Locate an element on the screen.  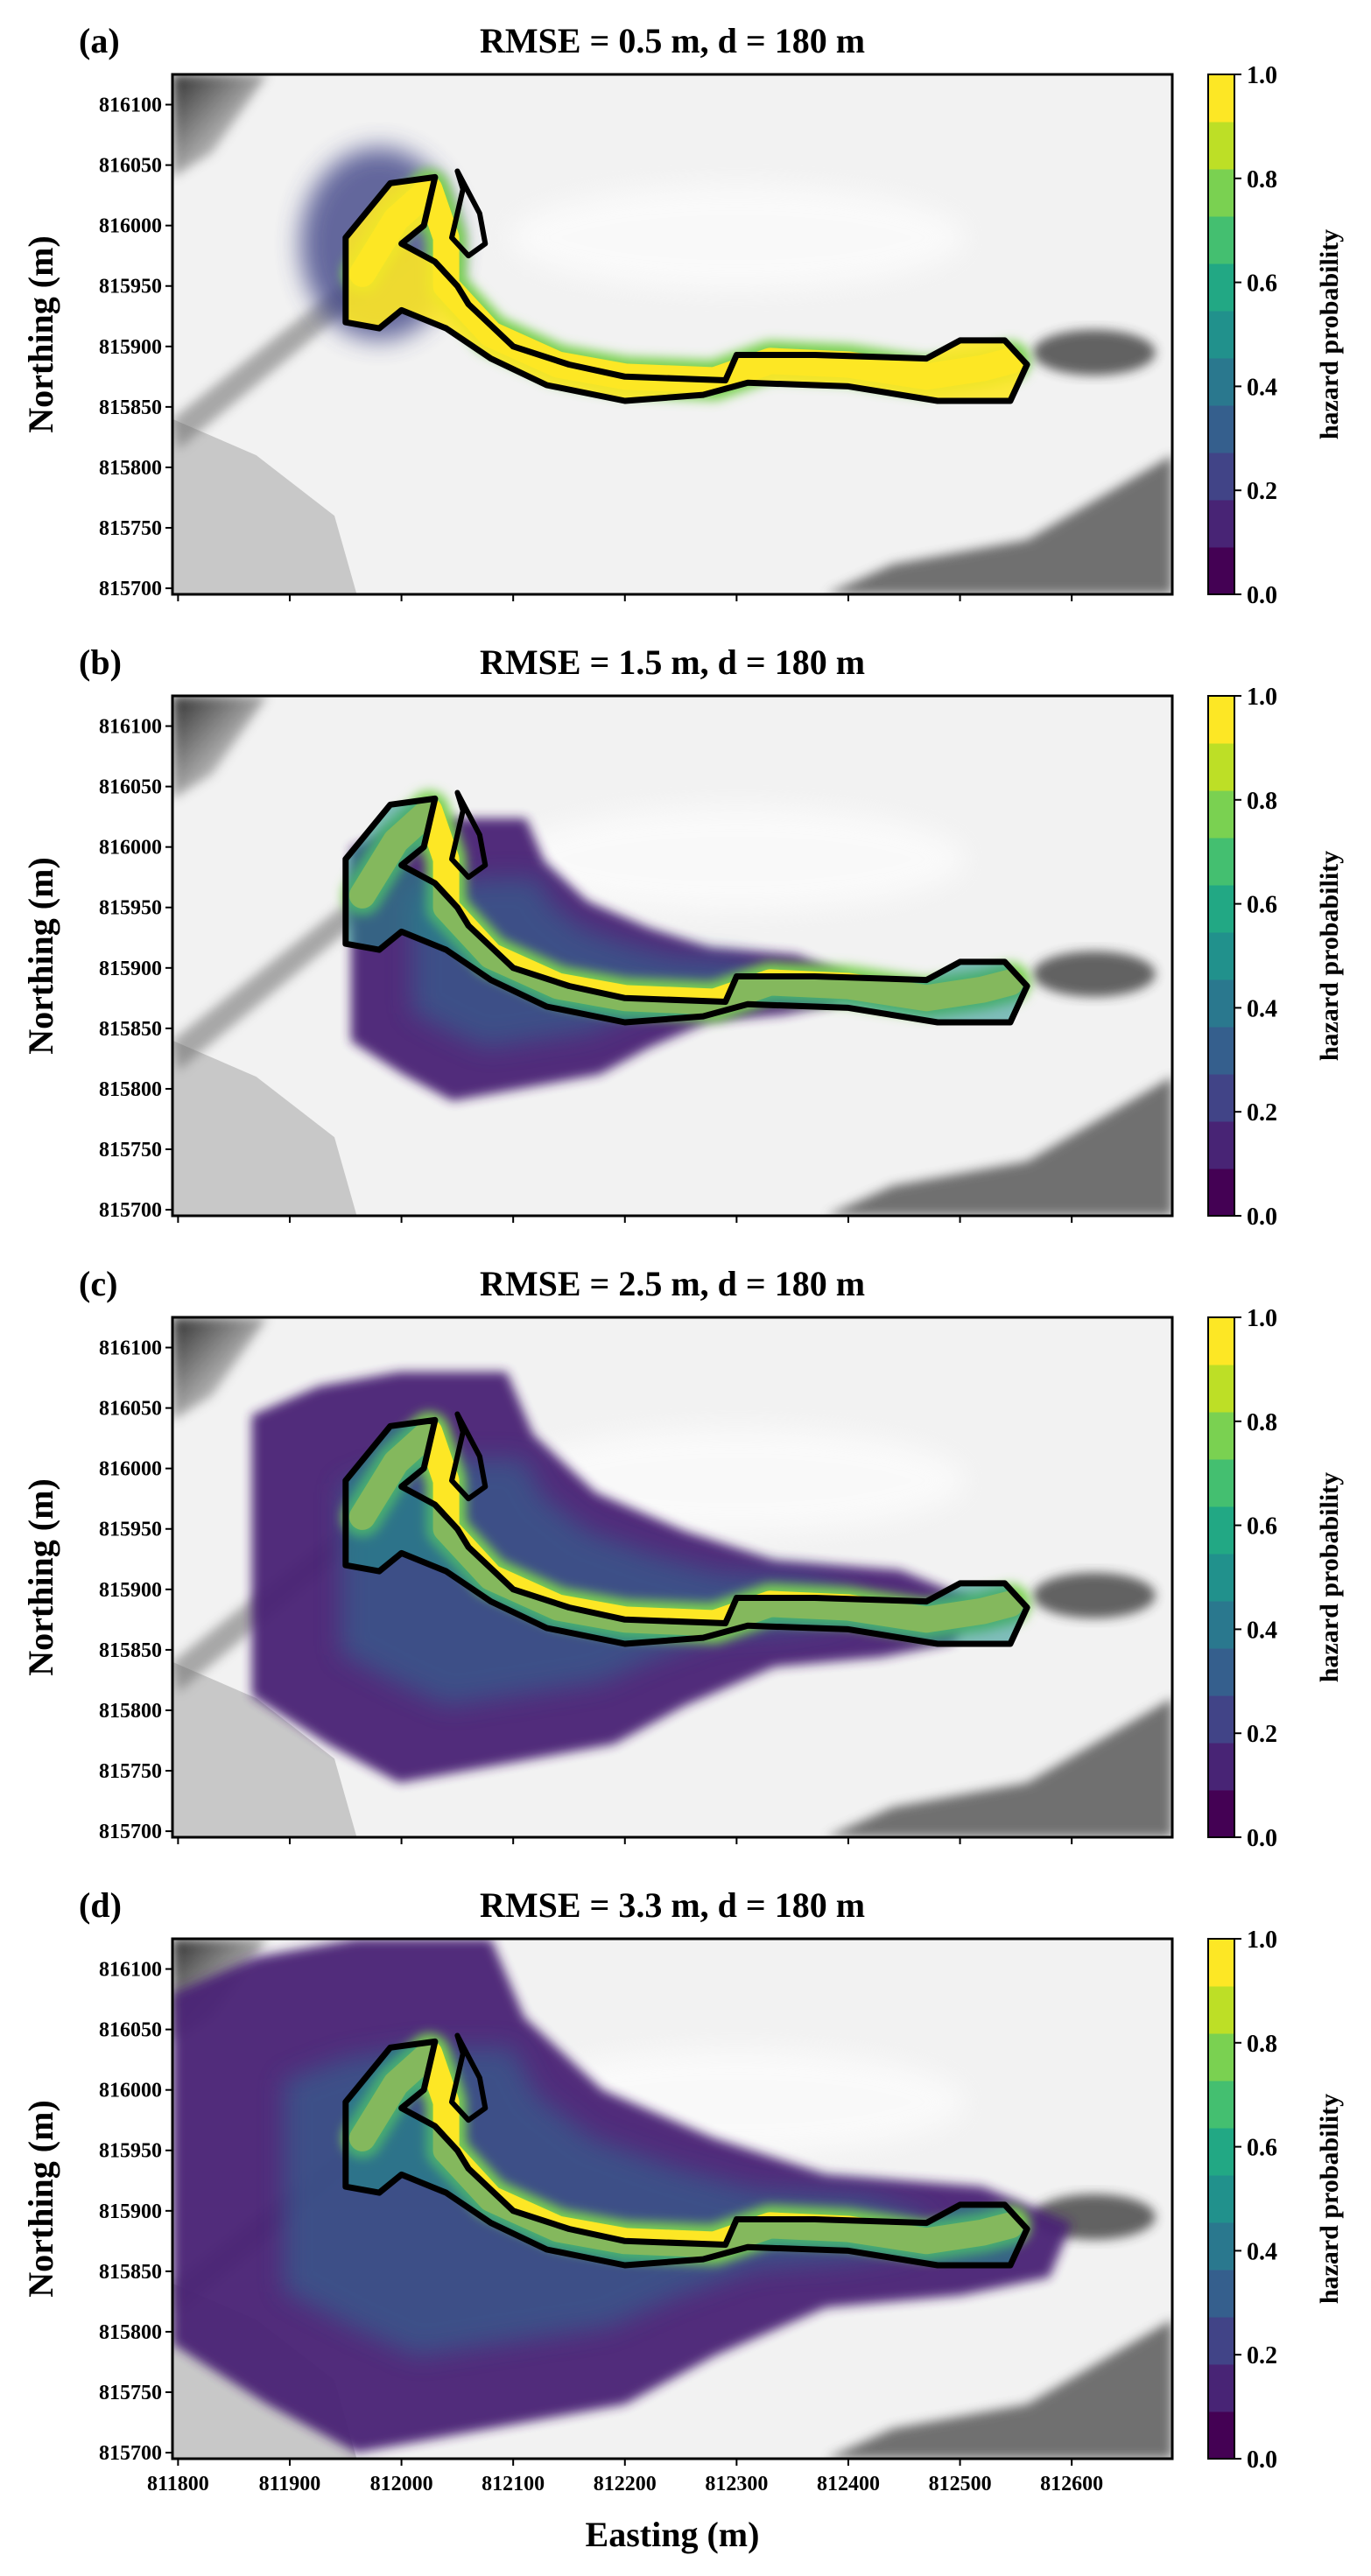
hillshade-highlight is located at coordinates (737, 859).